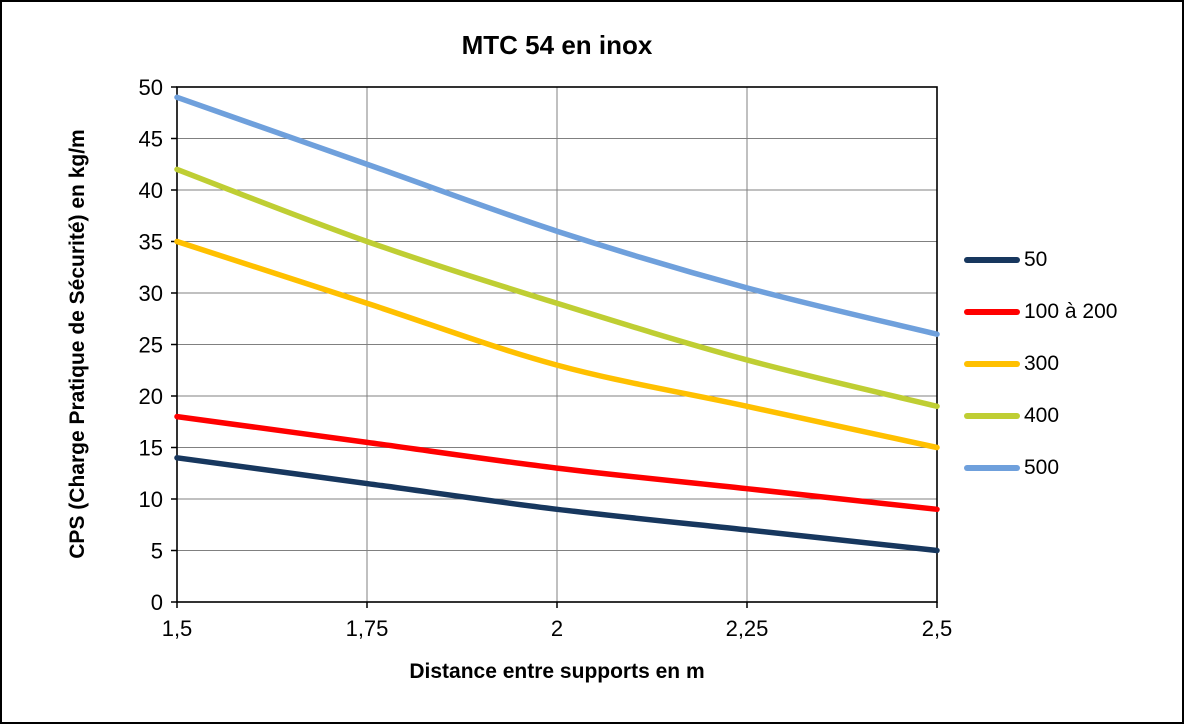 The image size is (1184, 724). I want to click on legend-item: 100 à 200, so click(1040, 312).